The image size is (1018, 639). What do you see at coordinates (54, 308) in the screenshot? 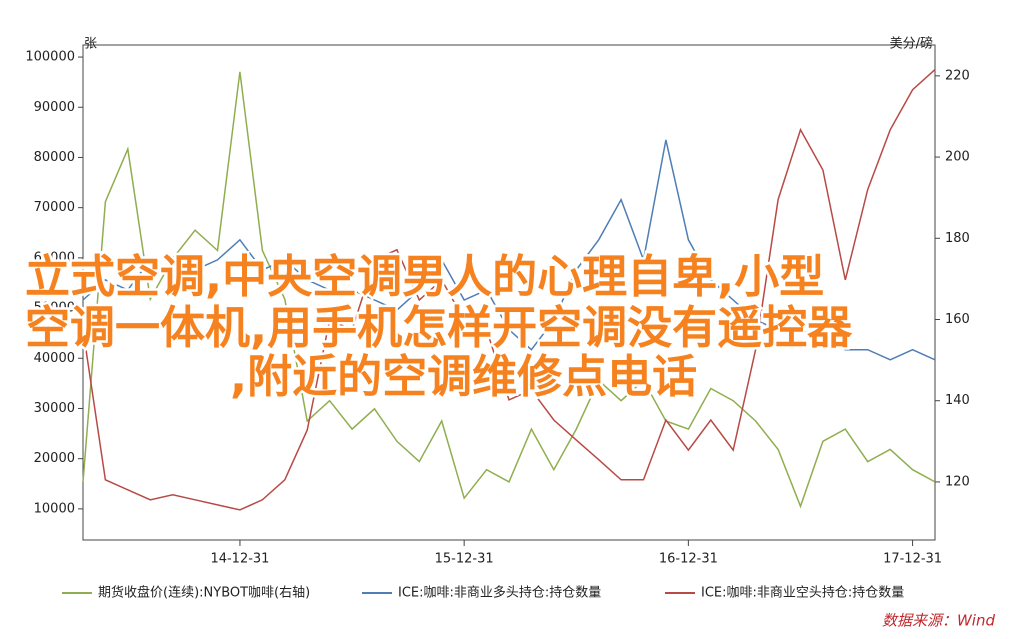
I see `y-tick-label: 50000` at bounding box center [54, 308].